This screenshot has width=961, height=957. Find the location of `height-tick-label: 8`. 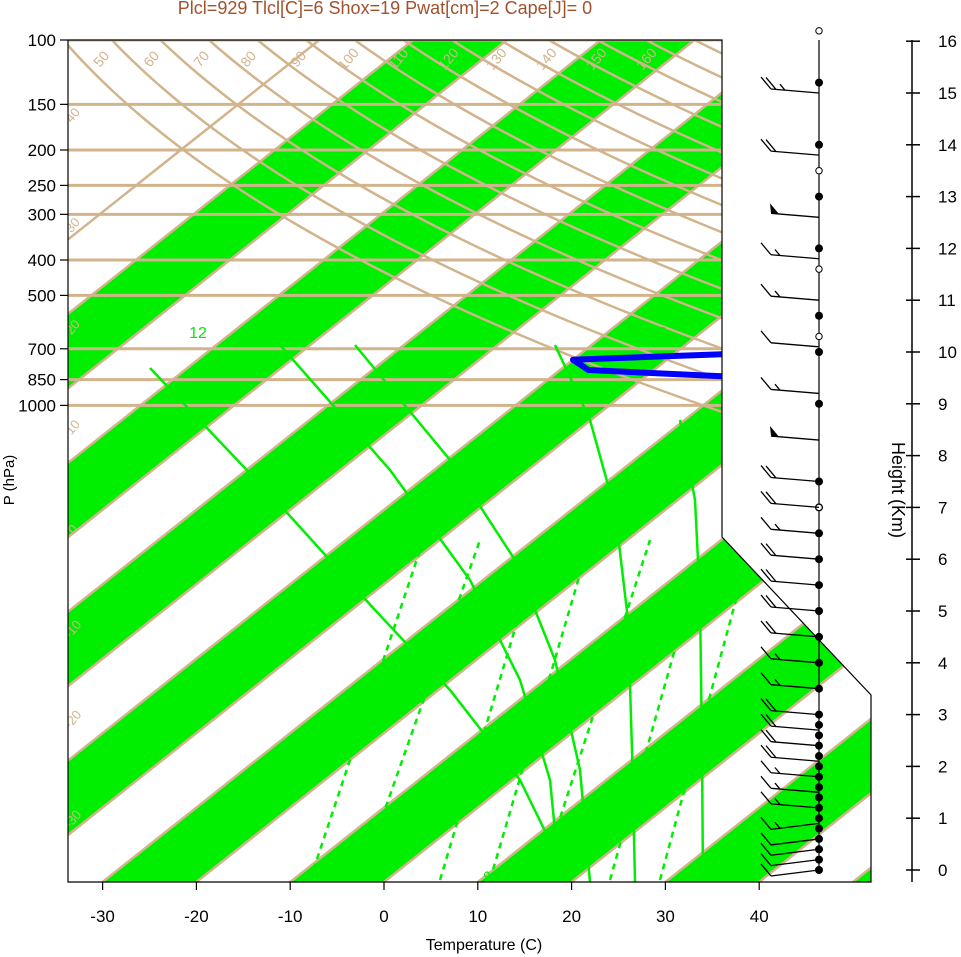

height-tick-label: 8 is located at coordinates (942, 456).